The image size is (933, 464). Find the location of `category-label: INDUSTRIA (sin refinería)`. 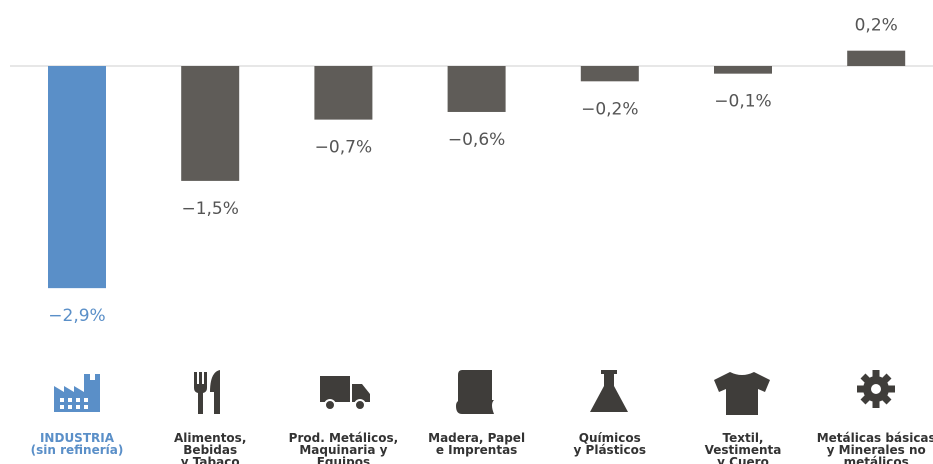

category-label: INDUSTRIA (sin refinería) is located at coordinates (77, 444).